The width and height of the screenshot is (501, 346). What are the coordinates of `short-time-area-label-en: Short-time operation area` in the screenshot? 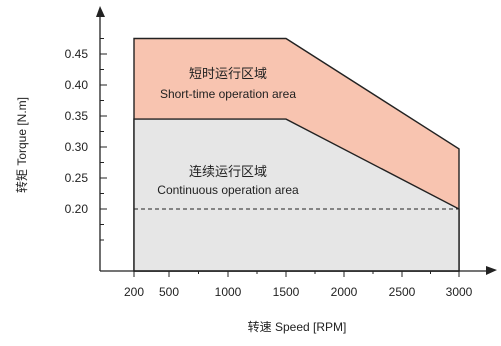 It's located at (228, 94).